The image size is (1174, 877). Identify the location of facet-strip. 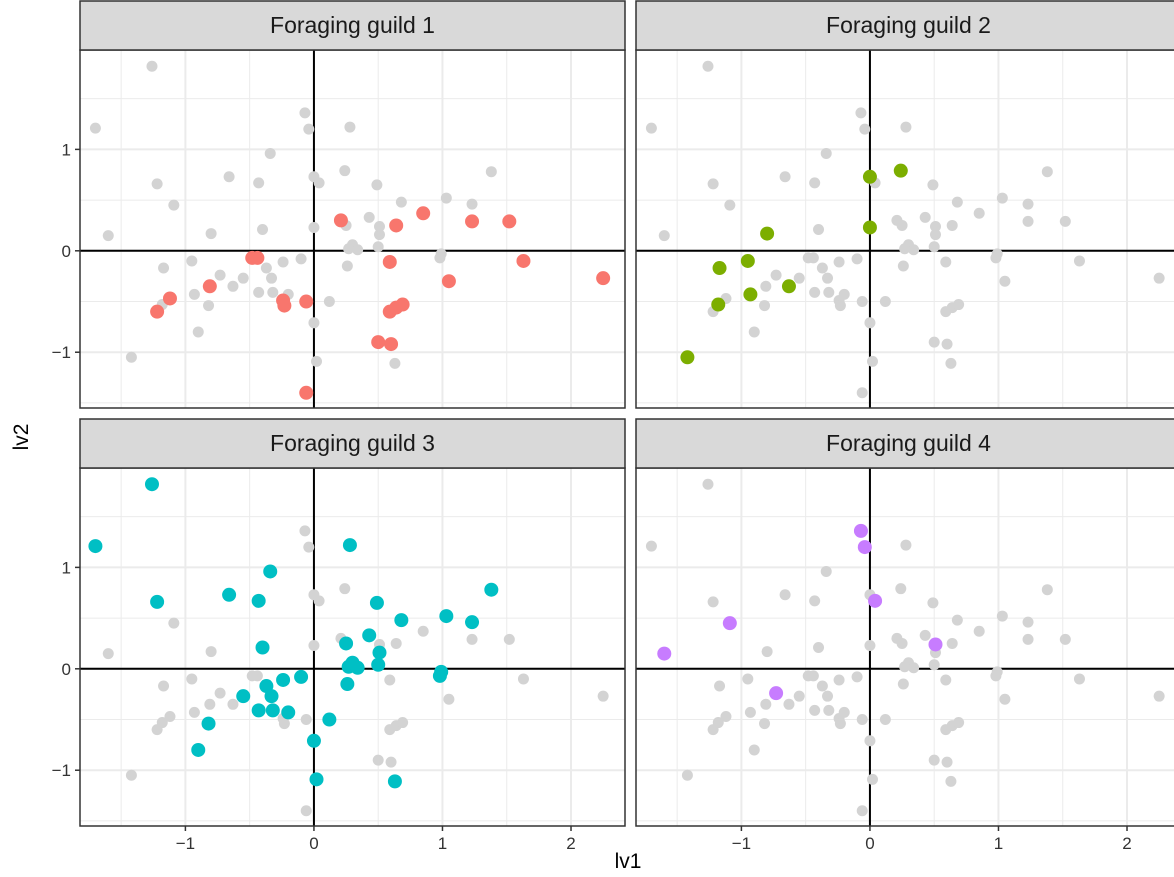
(352, 25).